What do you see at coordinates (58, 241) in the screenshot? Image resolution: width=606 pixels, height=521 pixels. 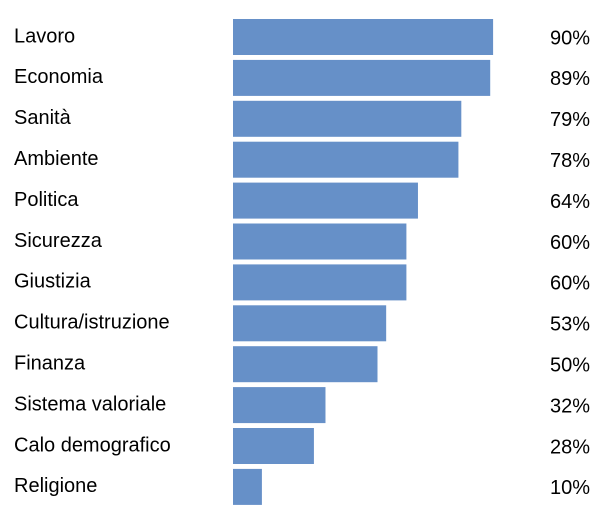 I see `category-label: Sicurezza` at bounding box center [58, 241].